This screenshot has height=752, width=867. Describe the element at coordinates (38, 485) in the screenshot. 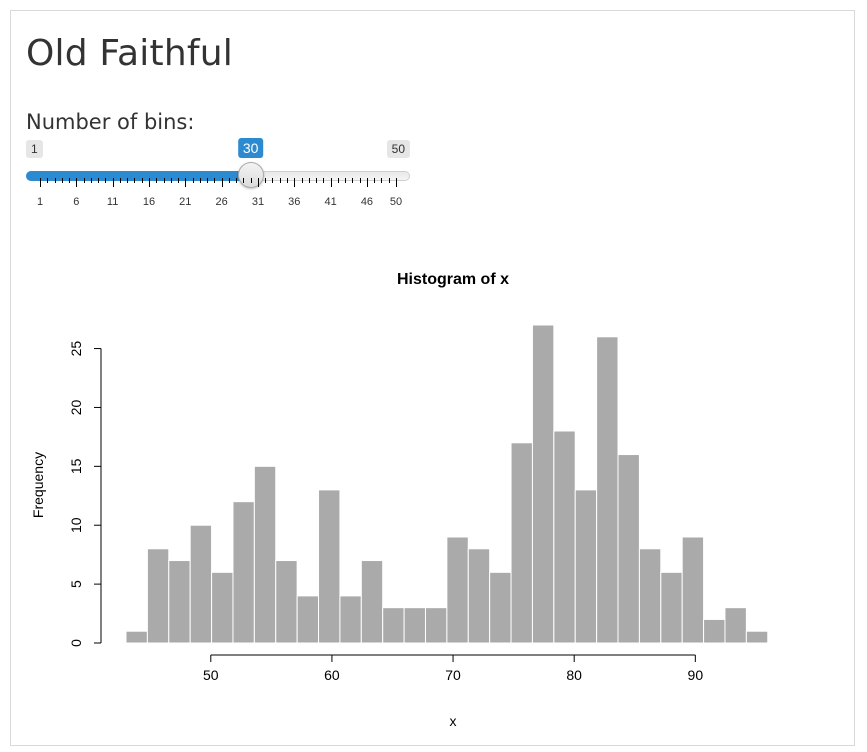

I see `y-axis-label: Frequency` at that location.